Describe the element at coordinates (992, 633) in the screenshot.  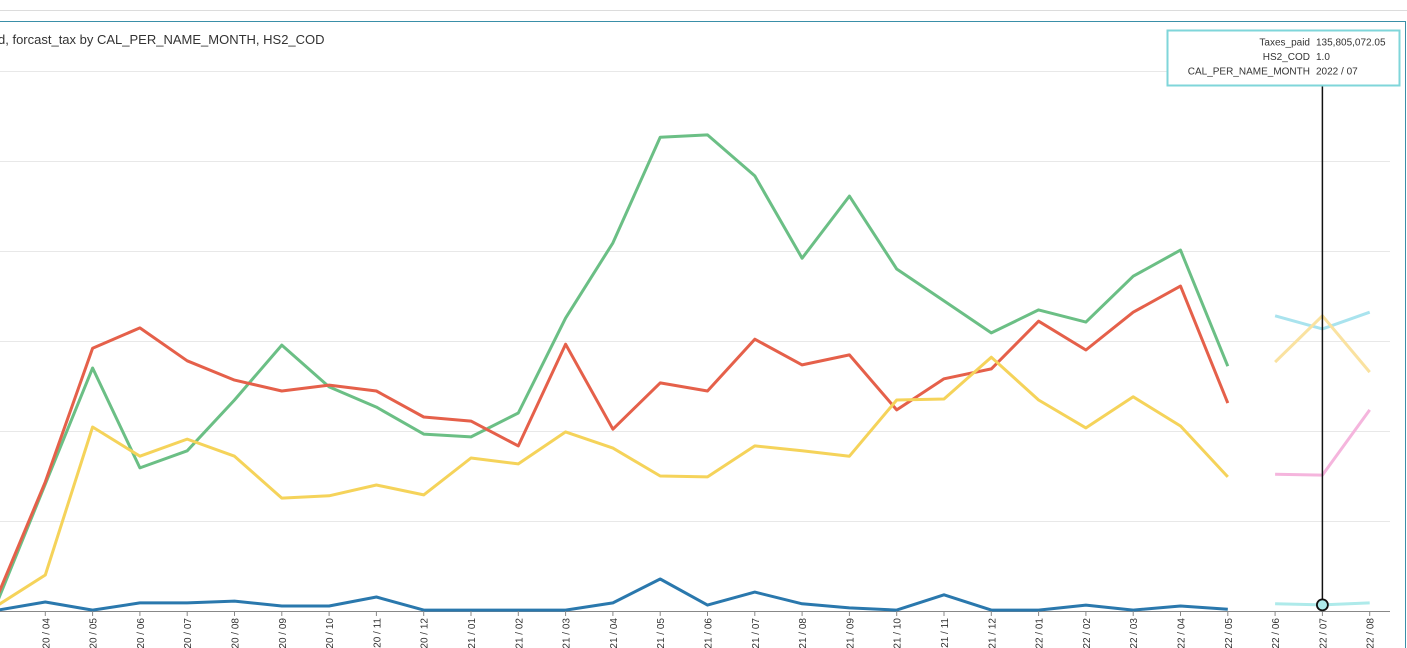
I see `x-tick-label: 2021 / 12` at that location.